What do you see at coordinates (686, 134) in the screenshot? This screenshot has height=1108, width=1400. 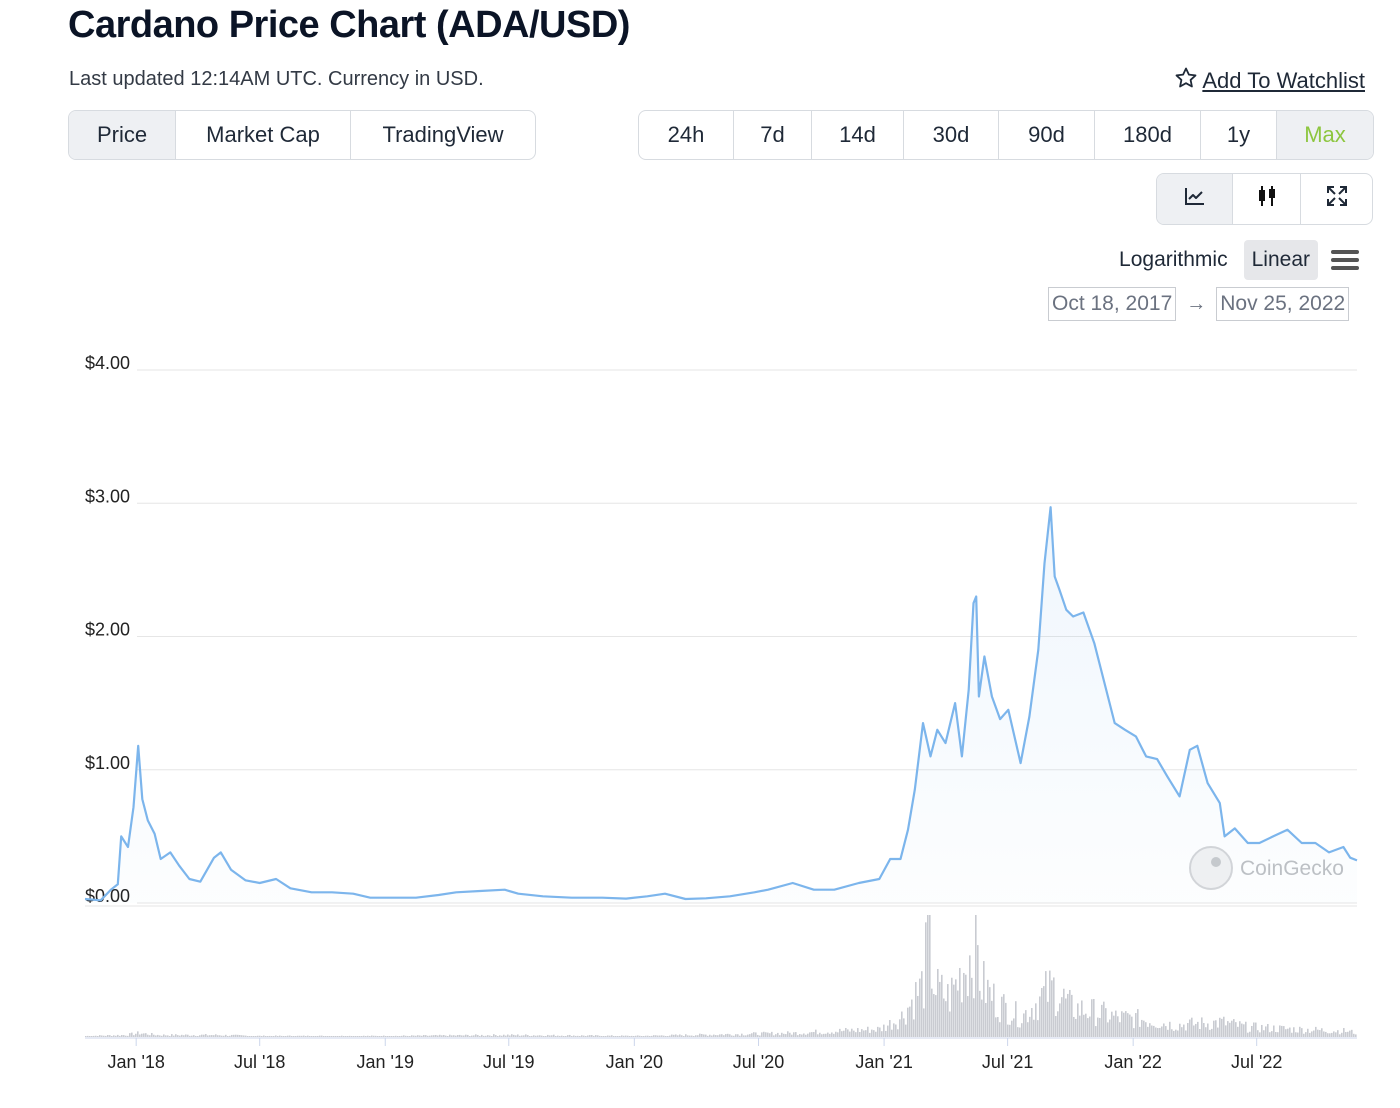 I see `range-24h-button: 24h` at bounding box center [686, 134].